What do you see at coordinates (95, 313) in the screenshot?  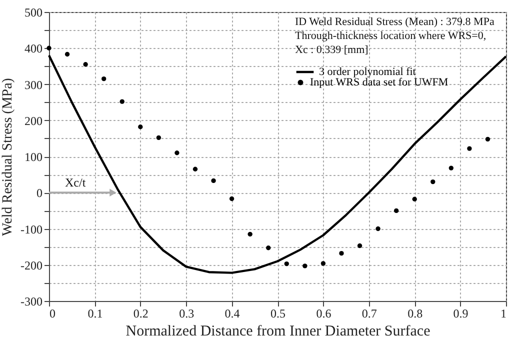 I see `x-tick-label: 0.1` at bounding box center [95, 313].